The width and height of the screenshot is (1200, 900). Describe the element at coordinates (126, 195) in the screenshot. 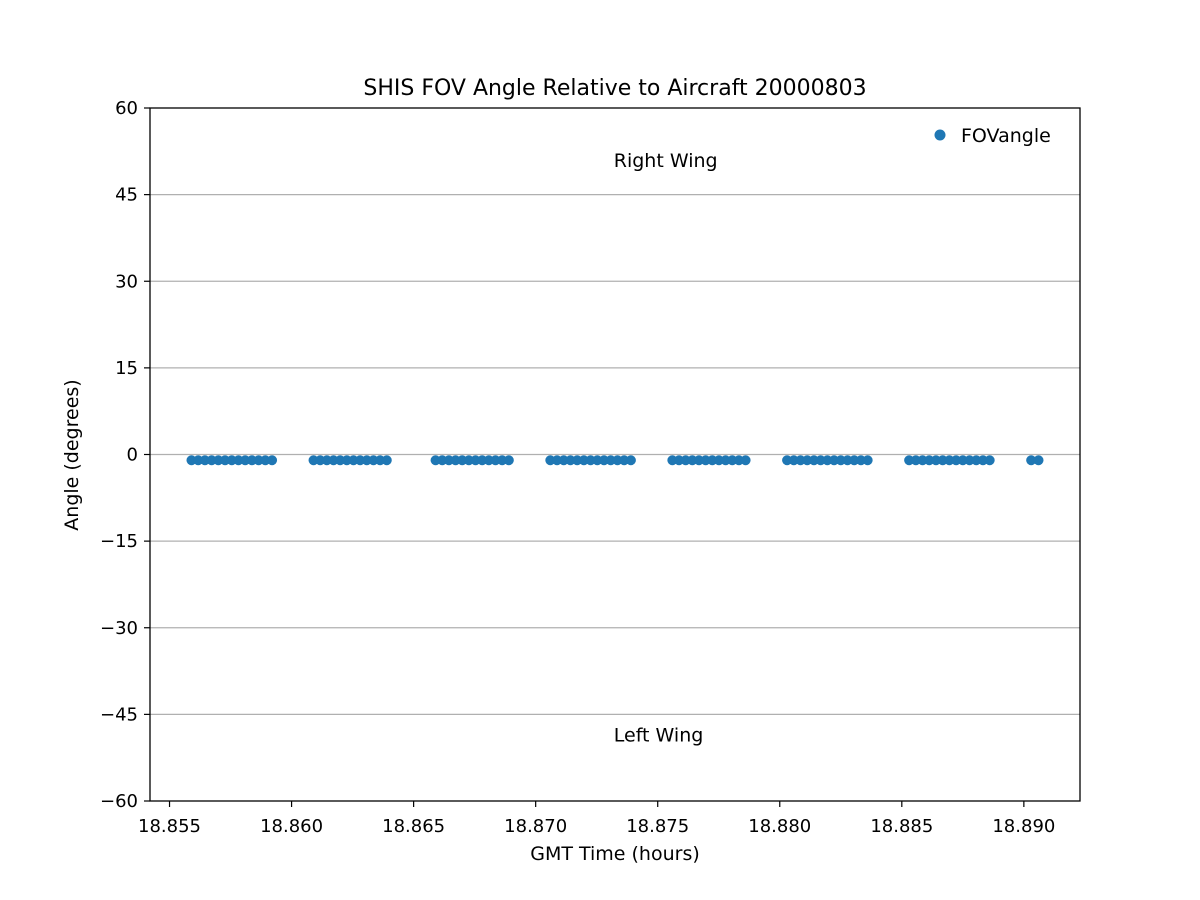

I see `y-tick-label: 45` at that location.